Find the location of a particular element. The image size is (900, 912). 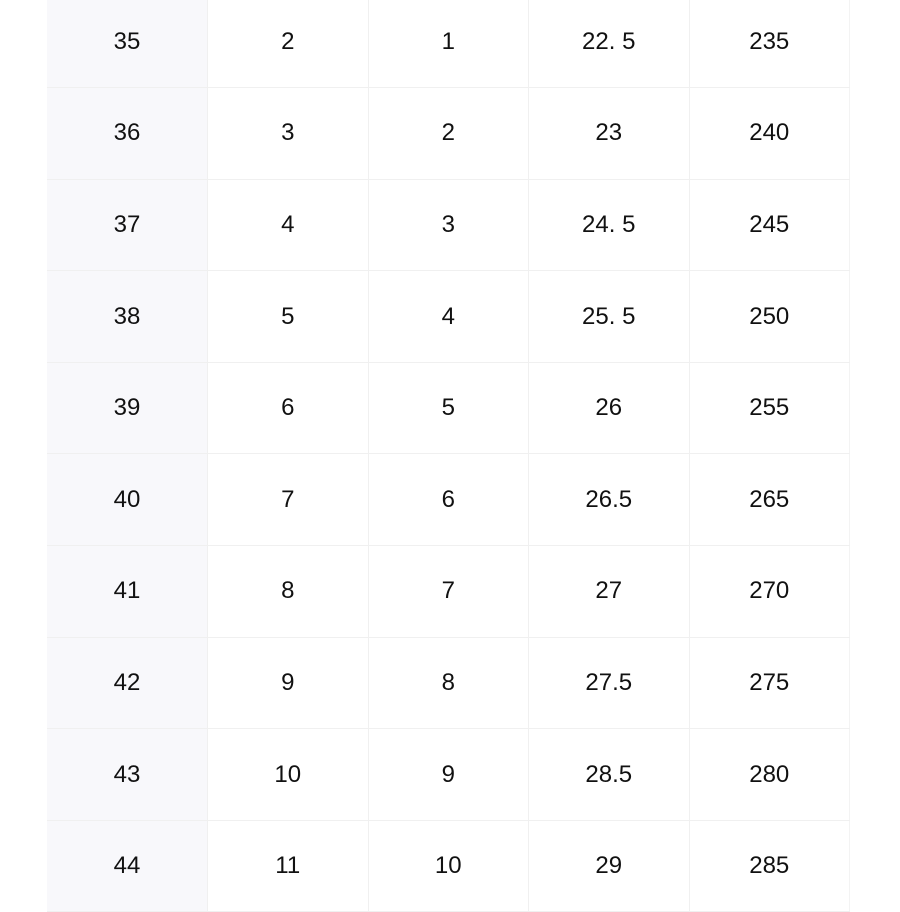

table-cell: 11 is located at coordinates (288, 866).